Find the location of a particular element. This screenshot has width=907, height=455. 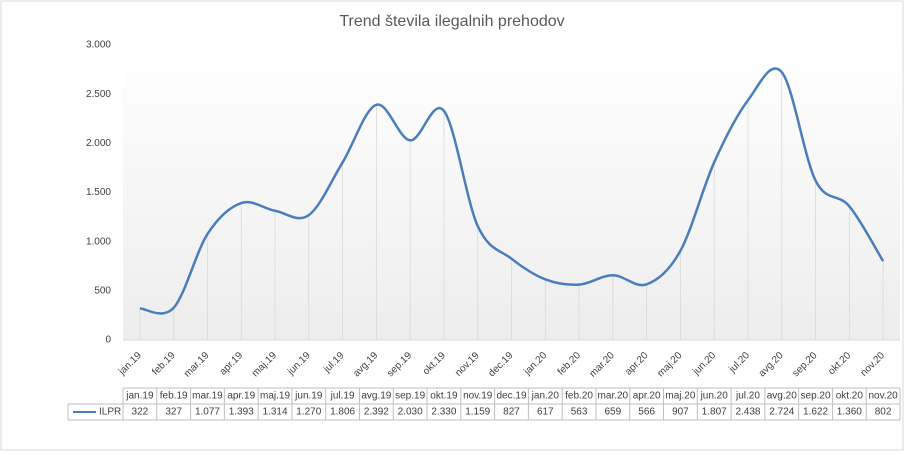

table-header: jan.20 is located at coordinates (545, 396).